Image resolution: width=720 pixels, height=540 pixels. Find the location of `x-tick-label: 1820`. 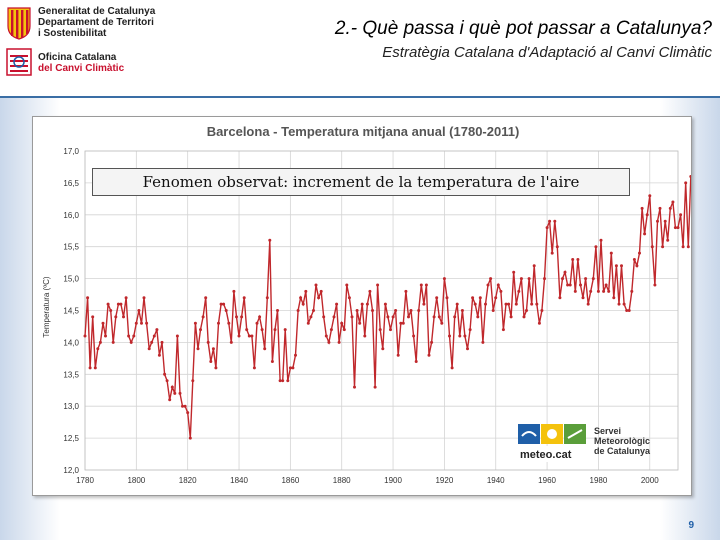

x-tick-label: 1820 is located at coordinates (188, 480).